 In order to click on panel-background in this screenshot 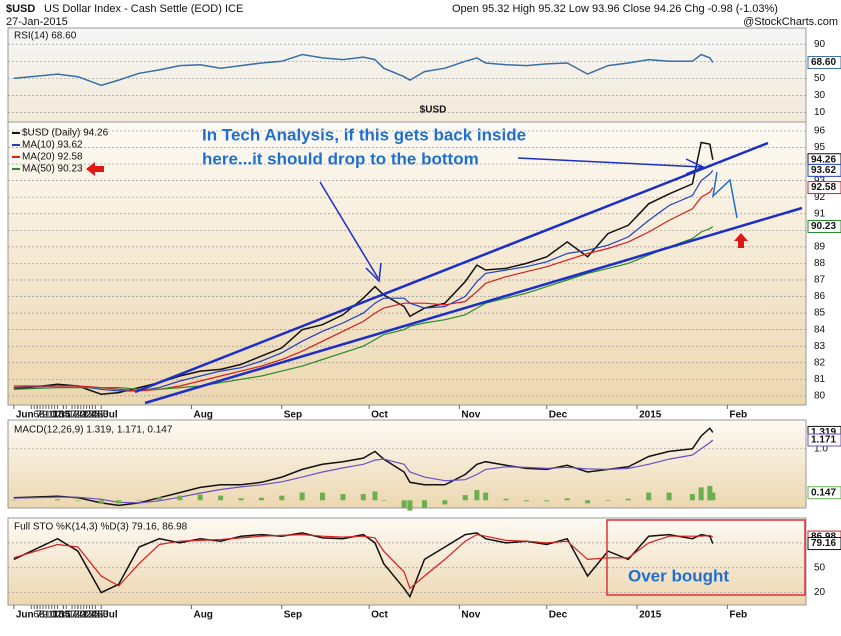, I will do `click(407, 464)`.